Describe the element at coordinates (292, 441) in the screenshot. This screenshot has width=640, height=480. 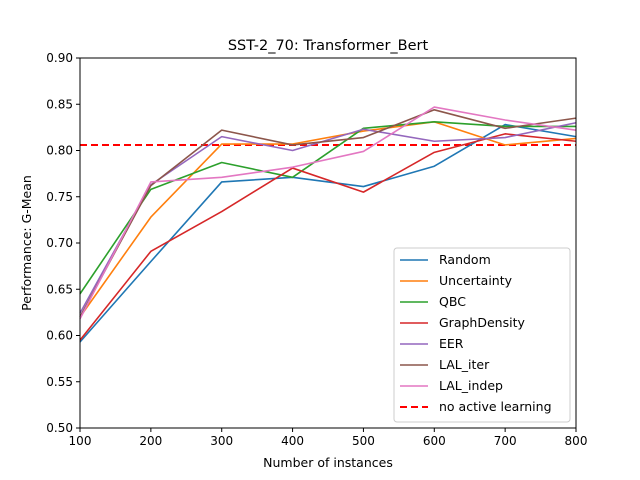
I see `x-tick-label-400: 400` at that location.